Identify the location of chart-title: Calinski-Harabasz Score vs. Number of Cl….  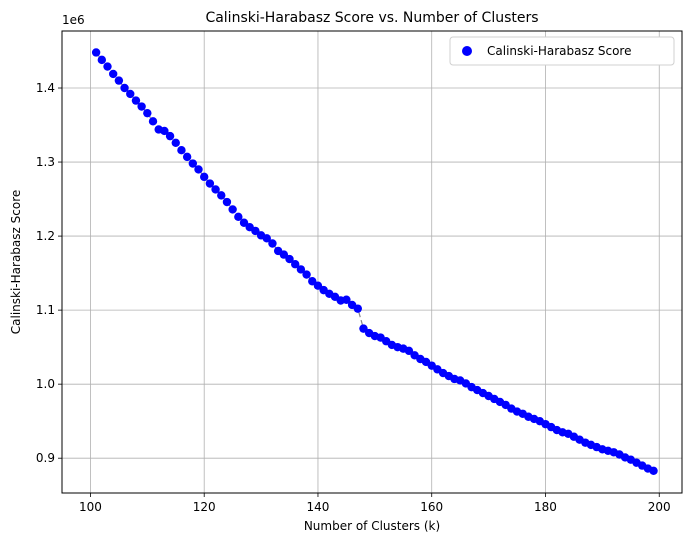
(371, 18).